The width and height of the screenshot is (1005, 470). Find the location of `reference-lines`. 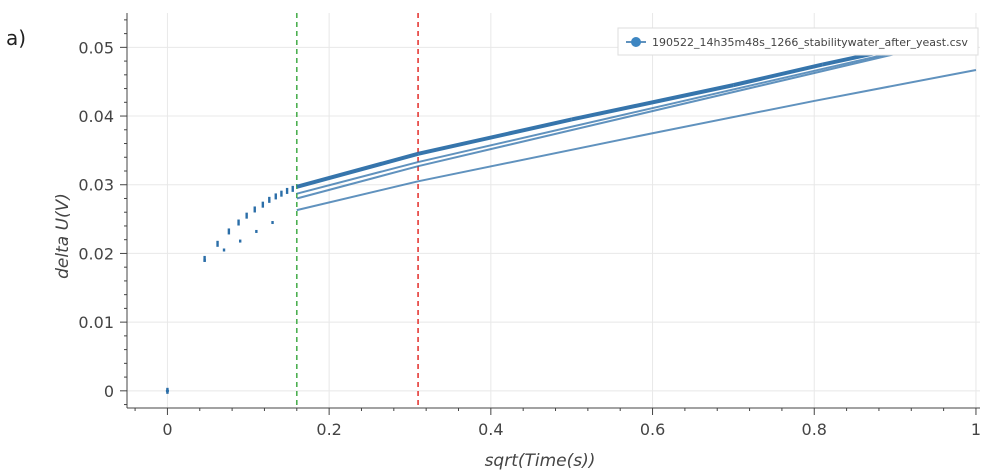

reference-lines is located at coordinates (357, 210).